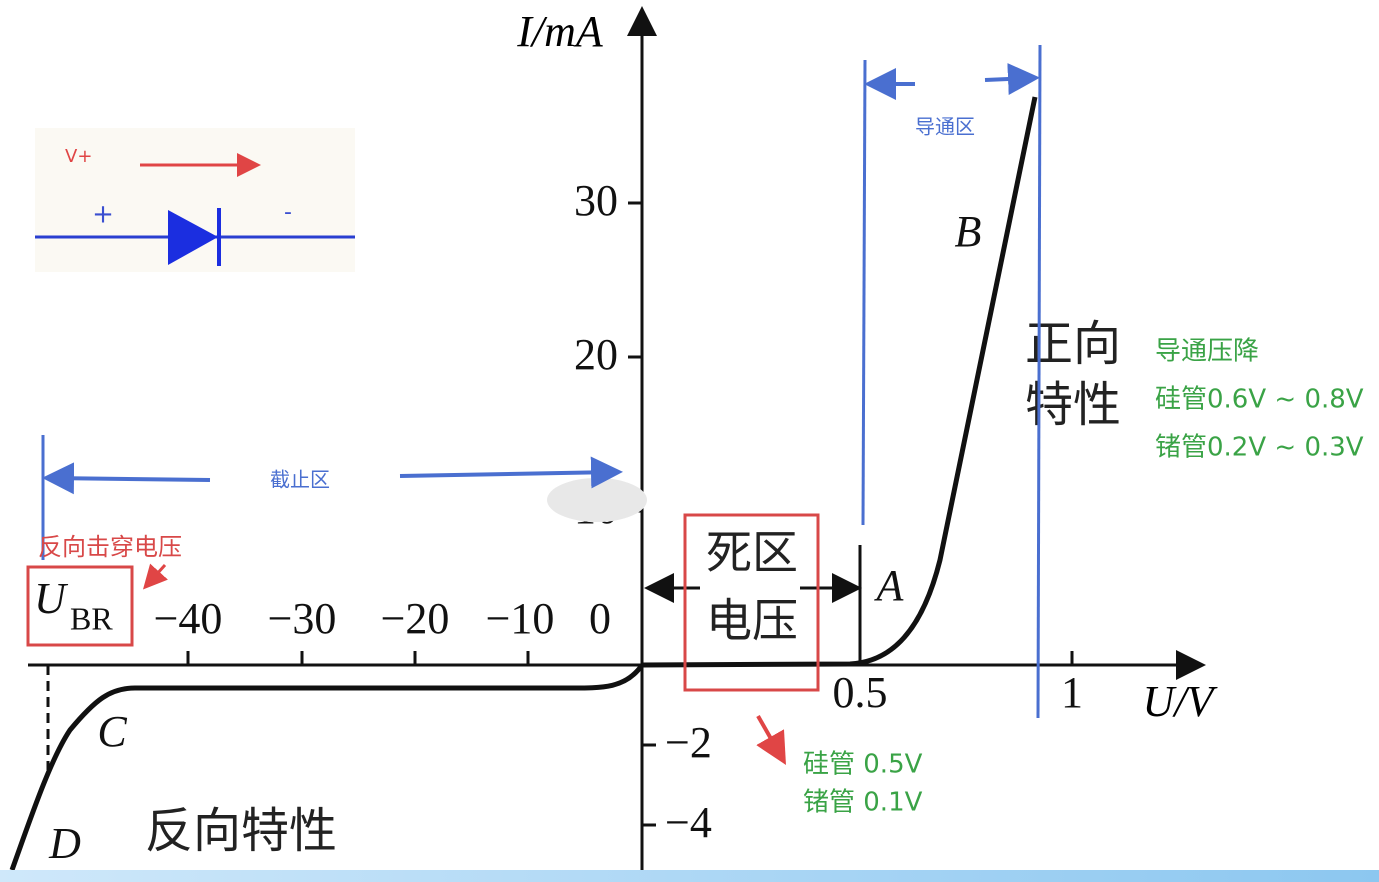 Image resolution: width=1379 pixels, height=882 pixels. Describe the element at coordinates (112, 731) in the screenshot. I see `point-label: C` at that location.